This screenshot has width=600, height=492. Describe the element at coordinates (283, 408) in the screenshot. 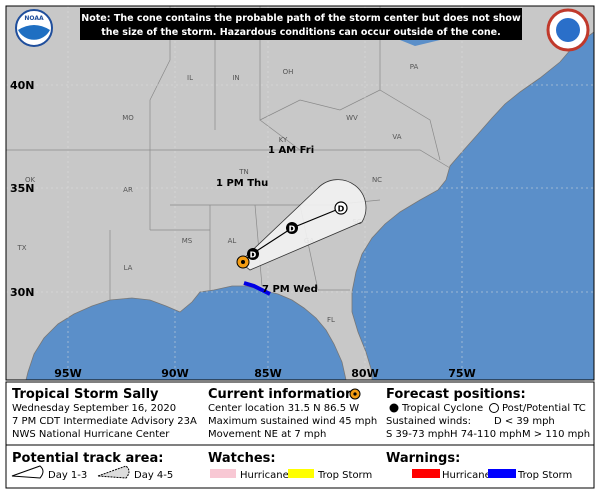

I see `current-line: Center location 31.5 N 86.5 W` at that location.